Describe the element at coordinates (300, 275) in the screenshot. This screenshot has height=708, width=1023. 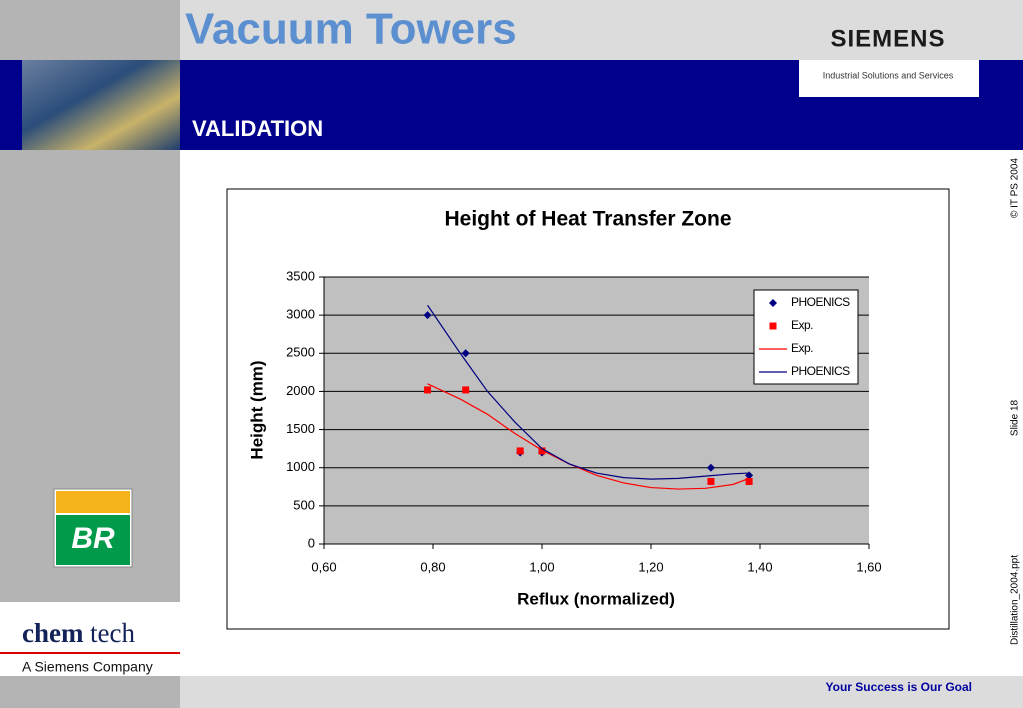
I see `y-tick-label: 3500` at that location.